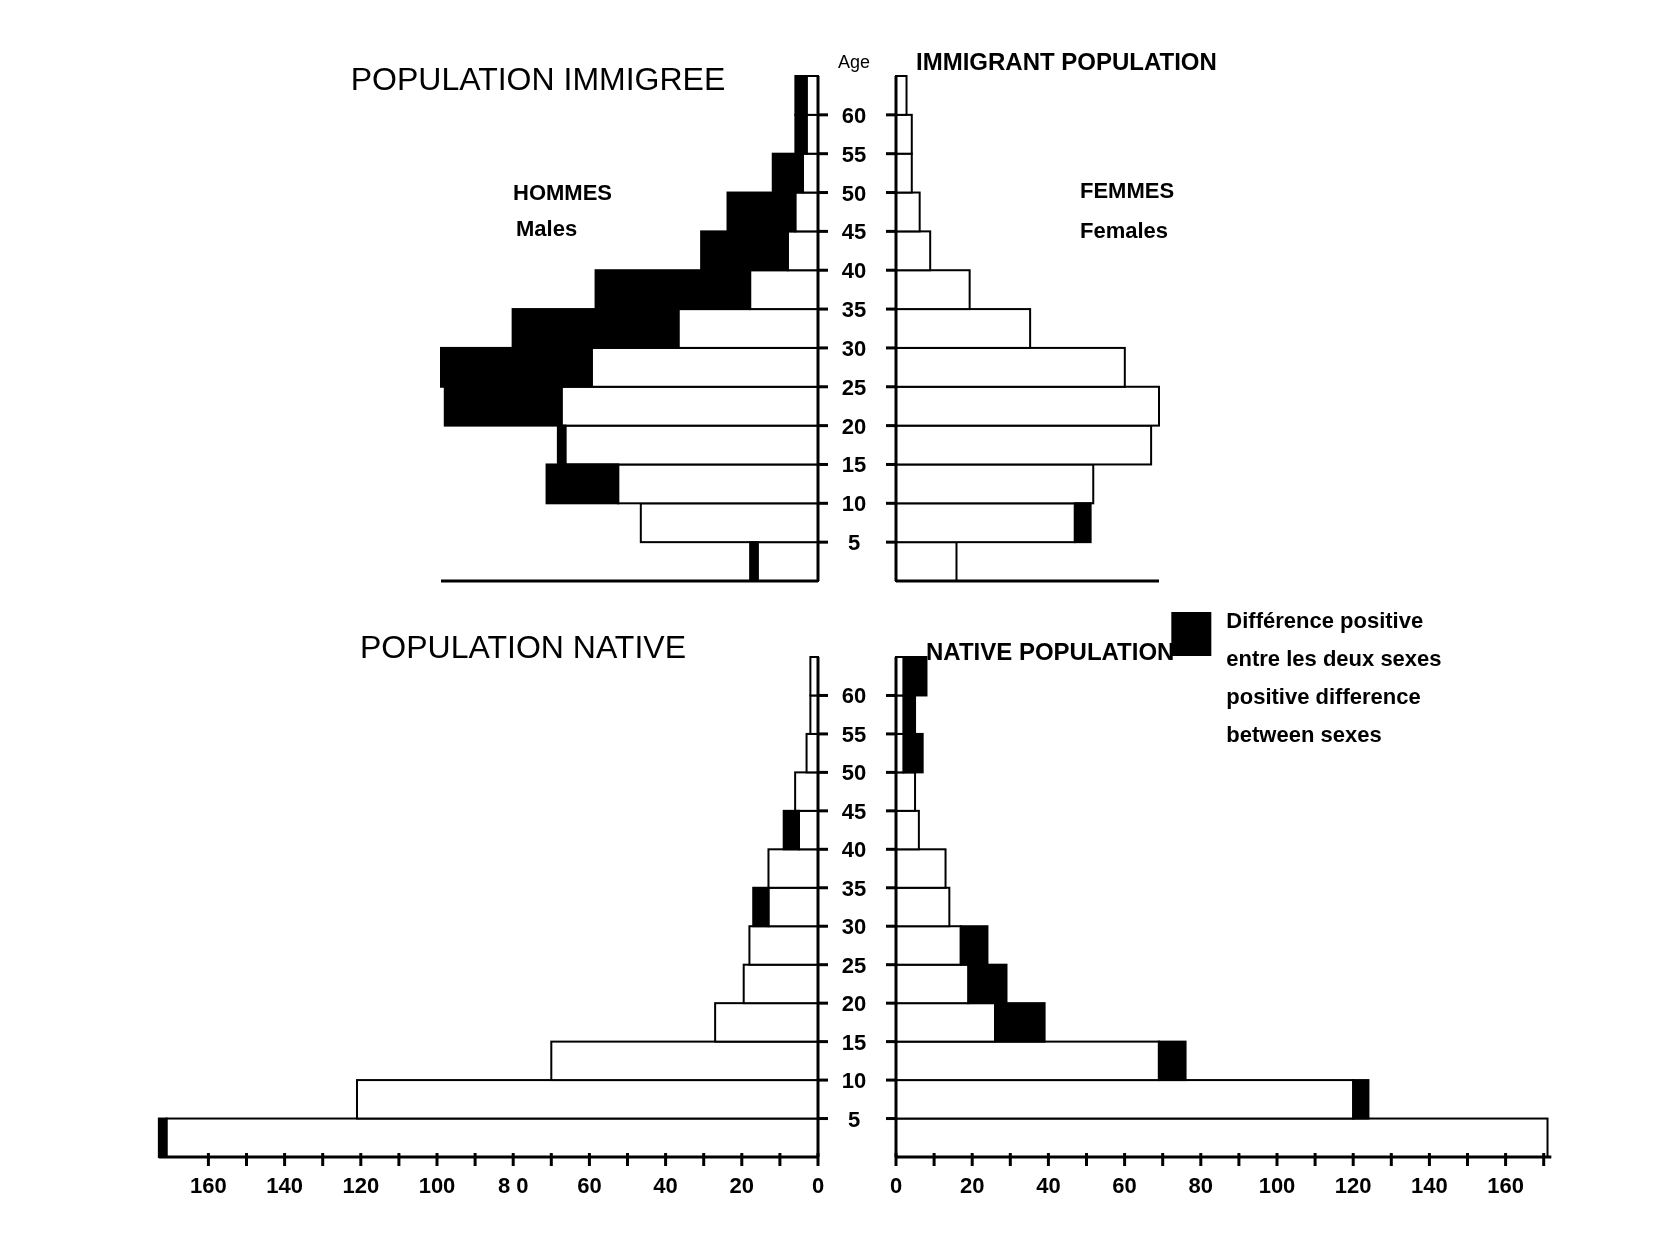  Describe the element at coordinates (523, 647) in the screenshot. I see `chart-title: POPULATION NATIVE` at that location.